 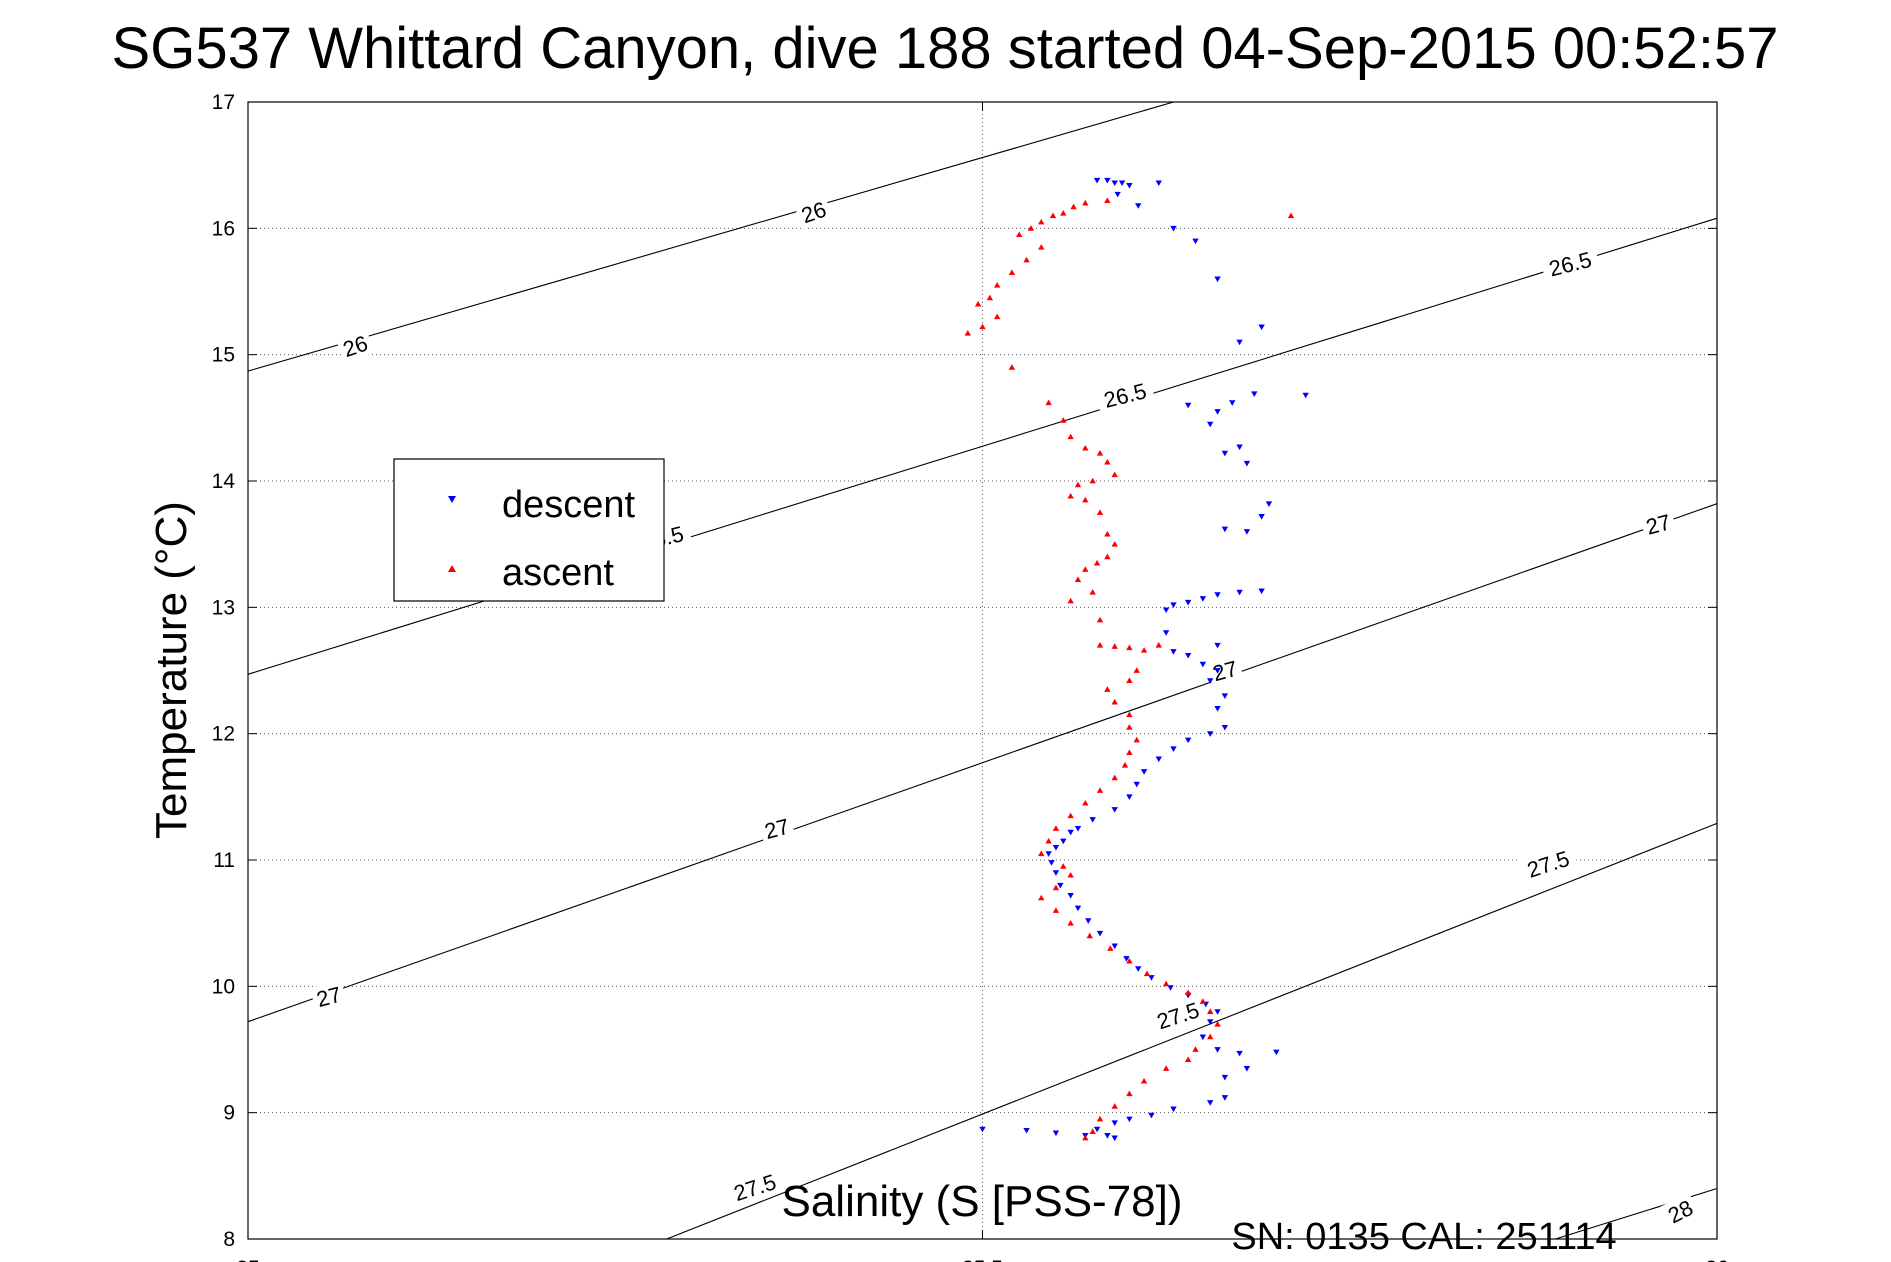 What do you see at coordinates (229, 1113) in the screenshot?
I see `y-tick-label: 9` at bounding box center [229, 1113].